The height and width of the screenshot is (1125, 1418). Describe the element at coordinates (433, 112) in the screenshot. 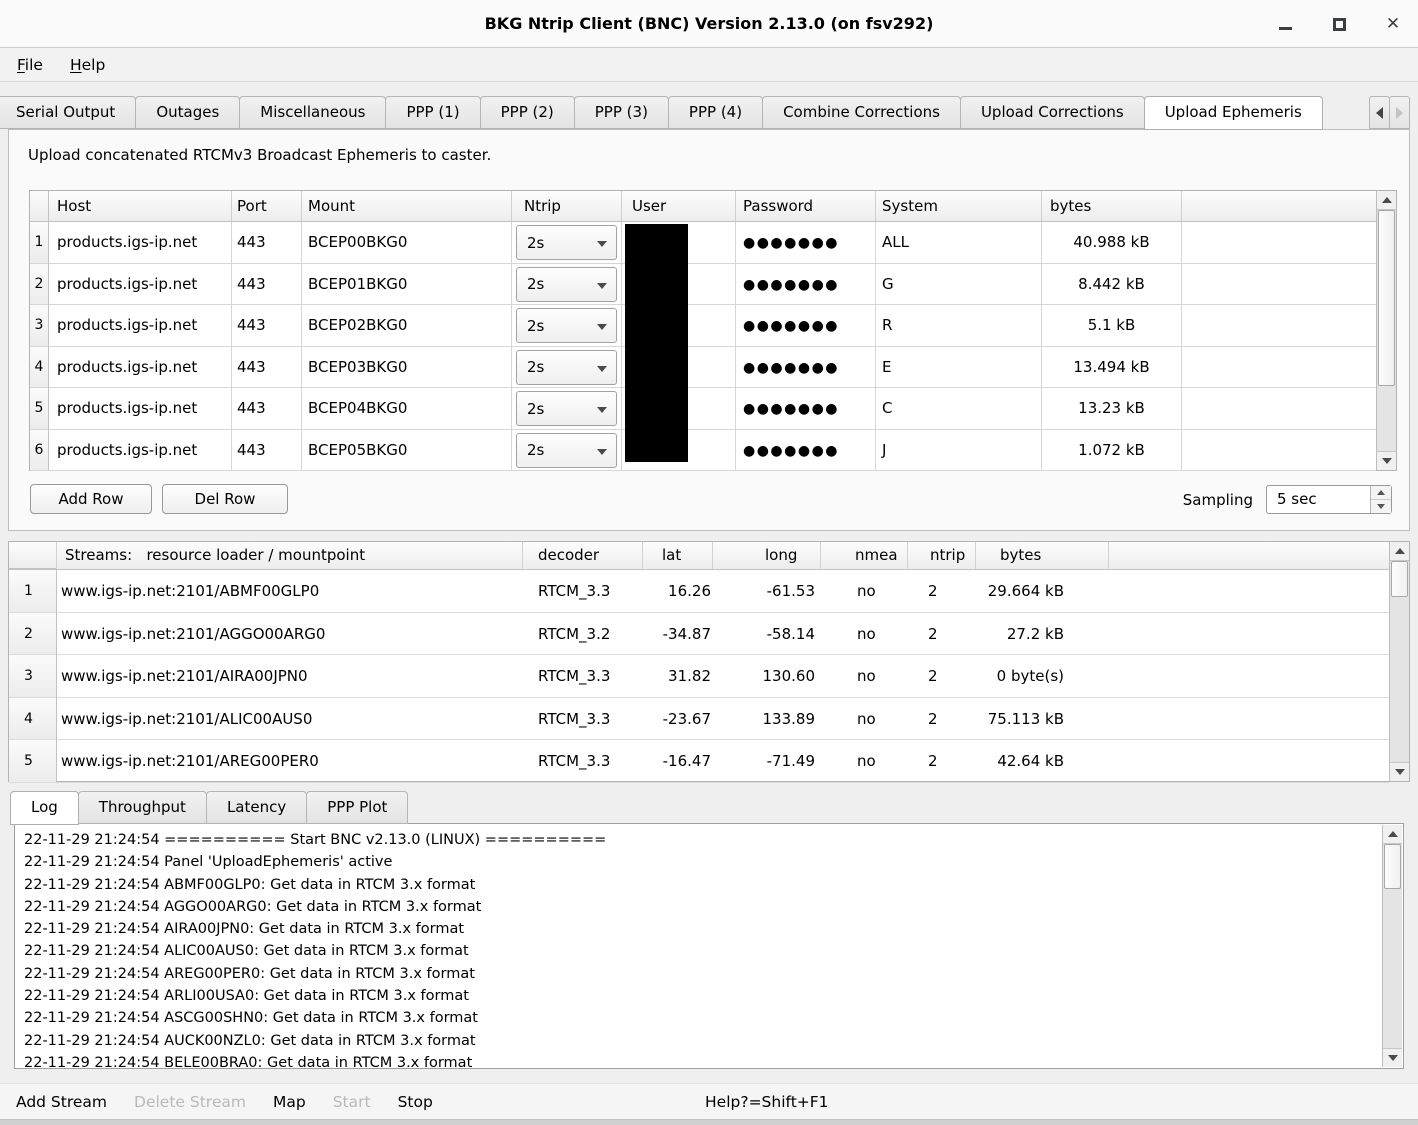

I see `tab-ppp-1: PPP (1)` at that location.